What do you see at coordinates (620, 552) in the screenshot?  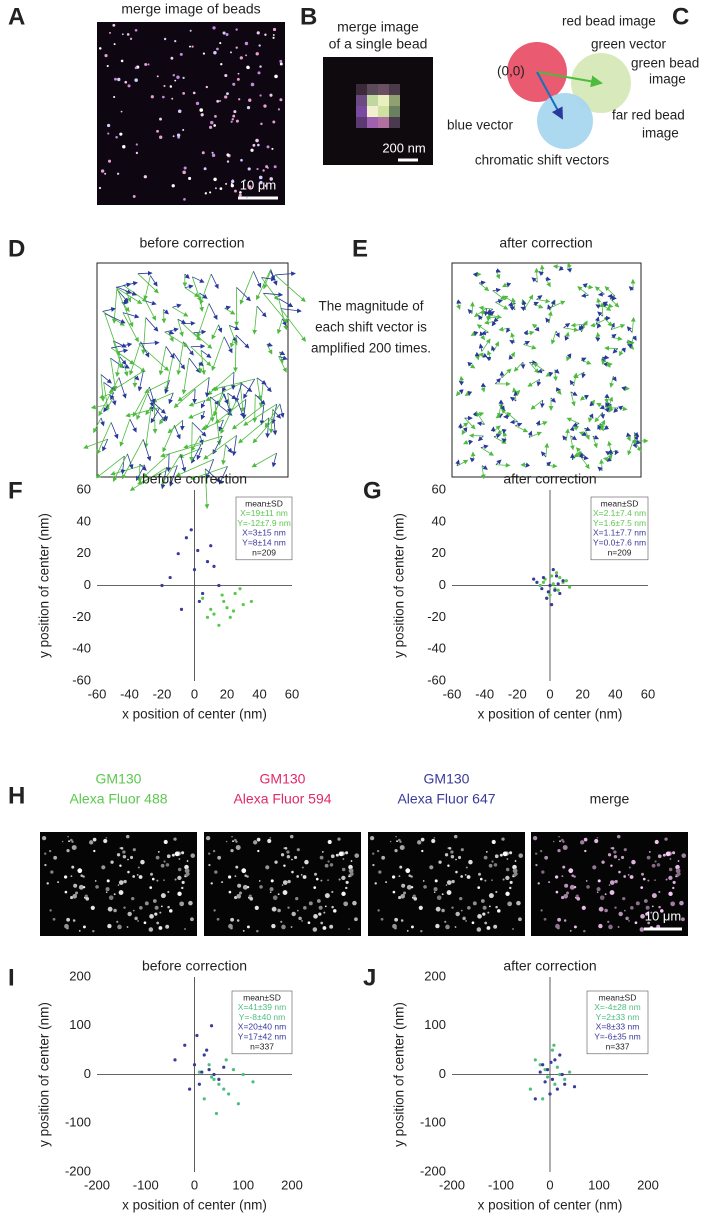 I see `legend-entry: n=209` at bounding box center [620, 552].